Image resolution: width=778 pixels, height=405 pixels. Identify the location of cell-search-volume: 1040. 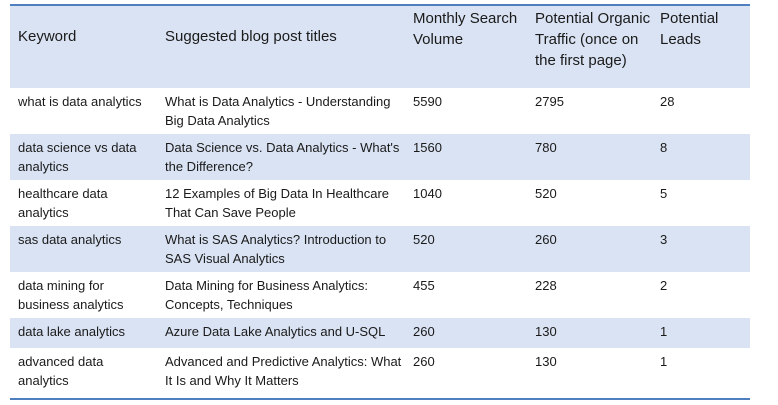
(427, 193).